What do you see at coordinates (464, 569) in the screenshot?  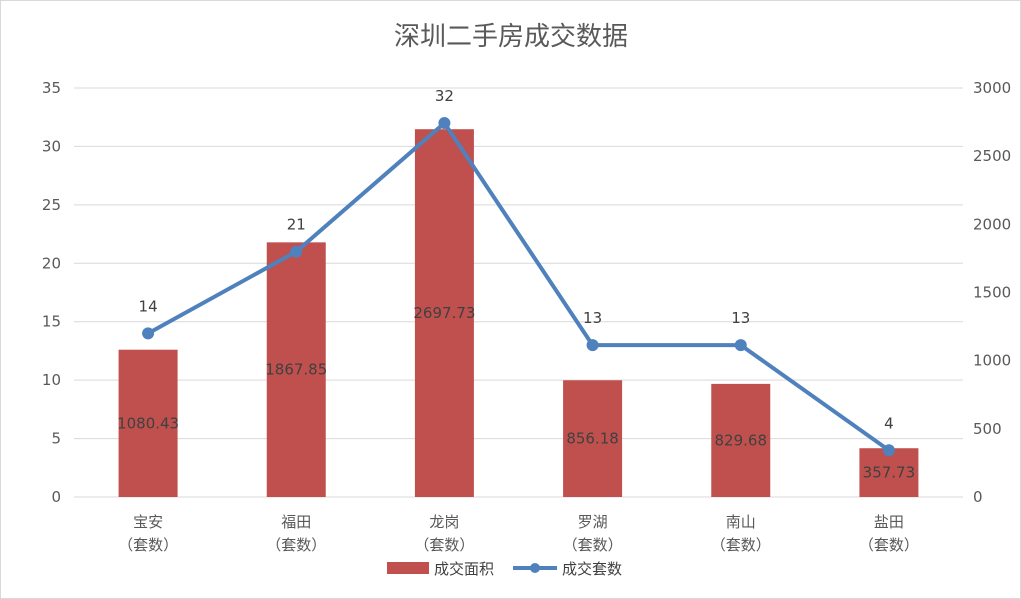 I see `legend-label-bar: 成交面积` at bounding box center [464, 569].